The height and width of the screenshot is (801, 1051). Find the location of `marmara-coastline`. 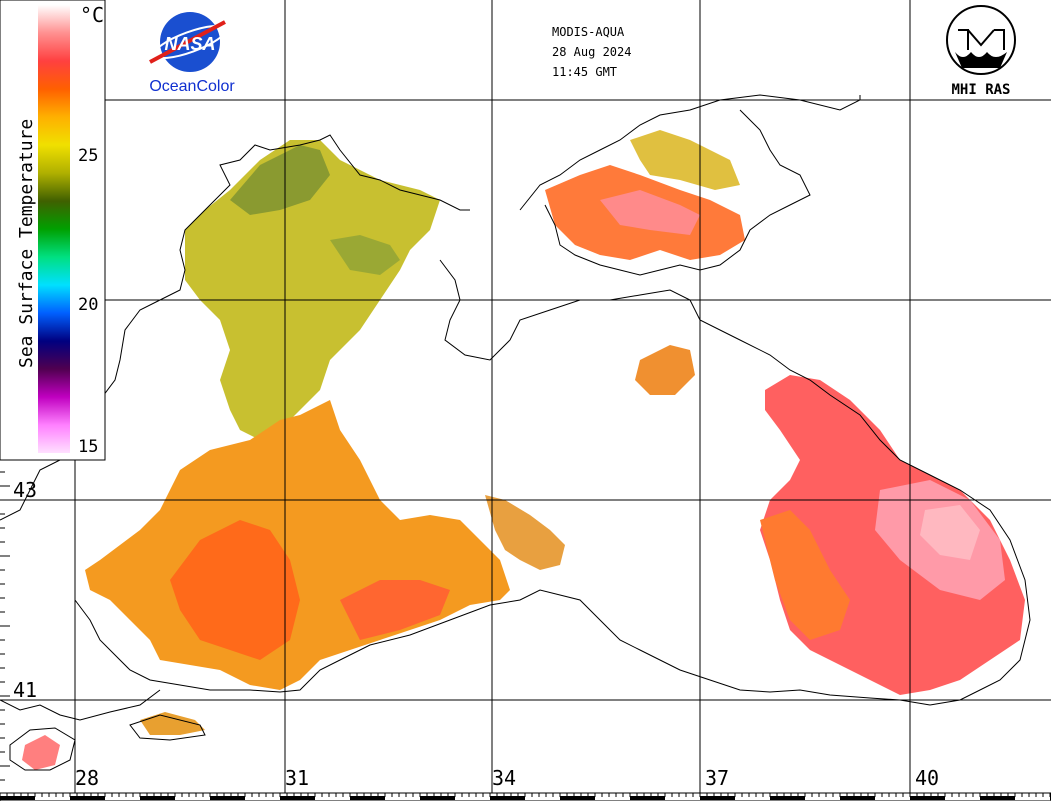

marmara-coastline is located at coordinates (42, 749).